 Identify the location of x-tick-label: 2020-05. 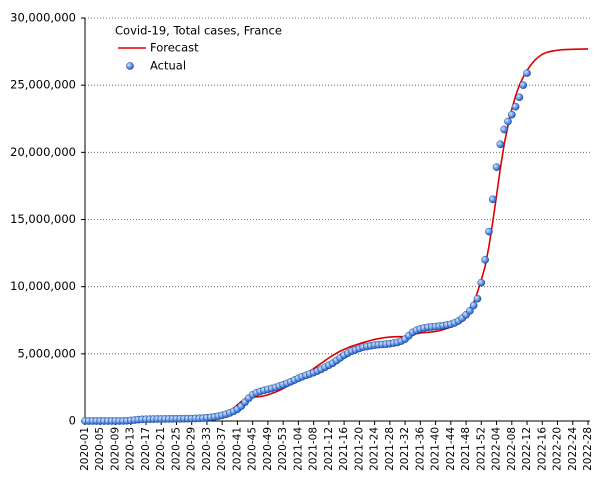
(100, 449).